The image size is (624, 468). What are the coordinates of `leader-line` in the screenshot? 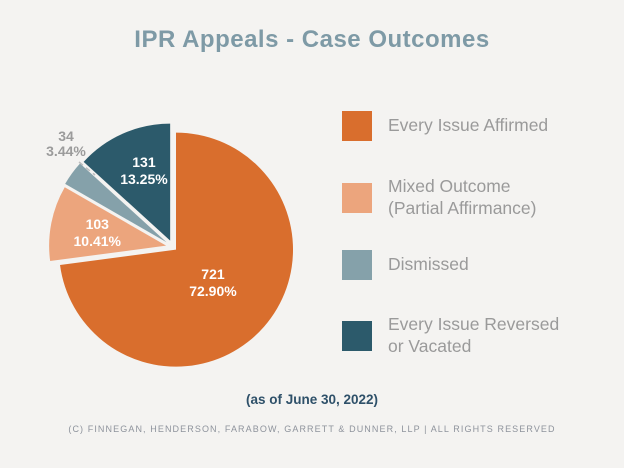 It's located at (87, 168).